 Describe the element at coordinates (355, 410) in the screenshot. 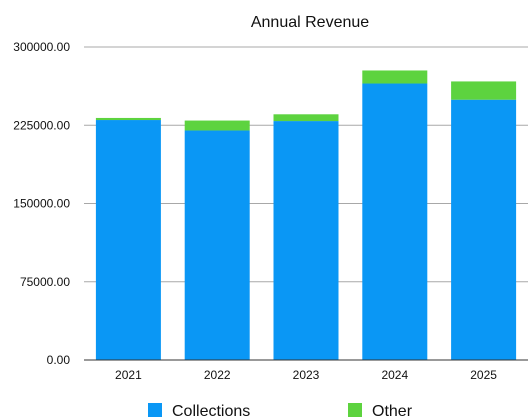

I see `legend-swatch-other` at that location.